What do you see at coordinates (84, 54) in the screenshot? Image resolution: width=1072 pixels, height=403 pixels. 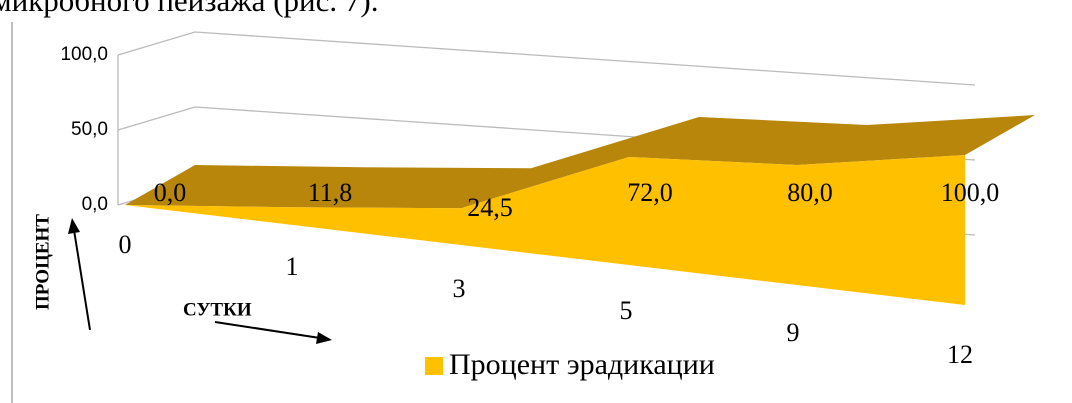 I see `y-tick-label: 100,0` at bounding box center [84, 54].